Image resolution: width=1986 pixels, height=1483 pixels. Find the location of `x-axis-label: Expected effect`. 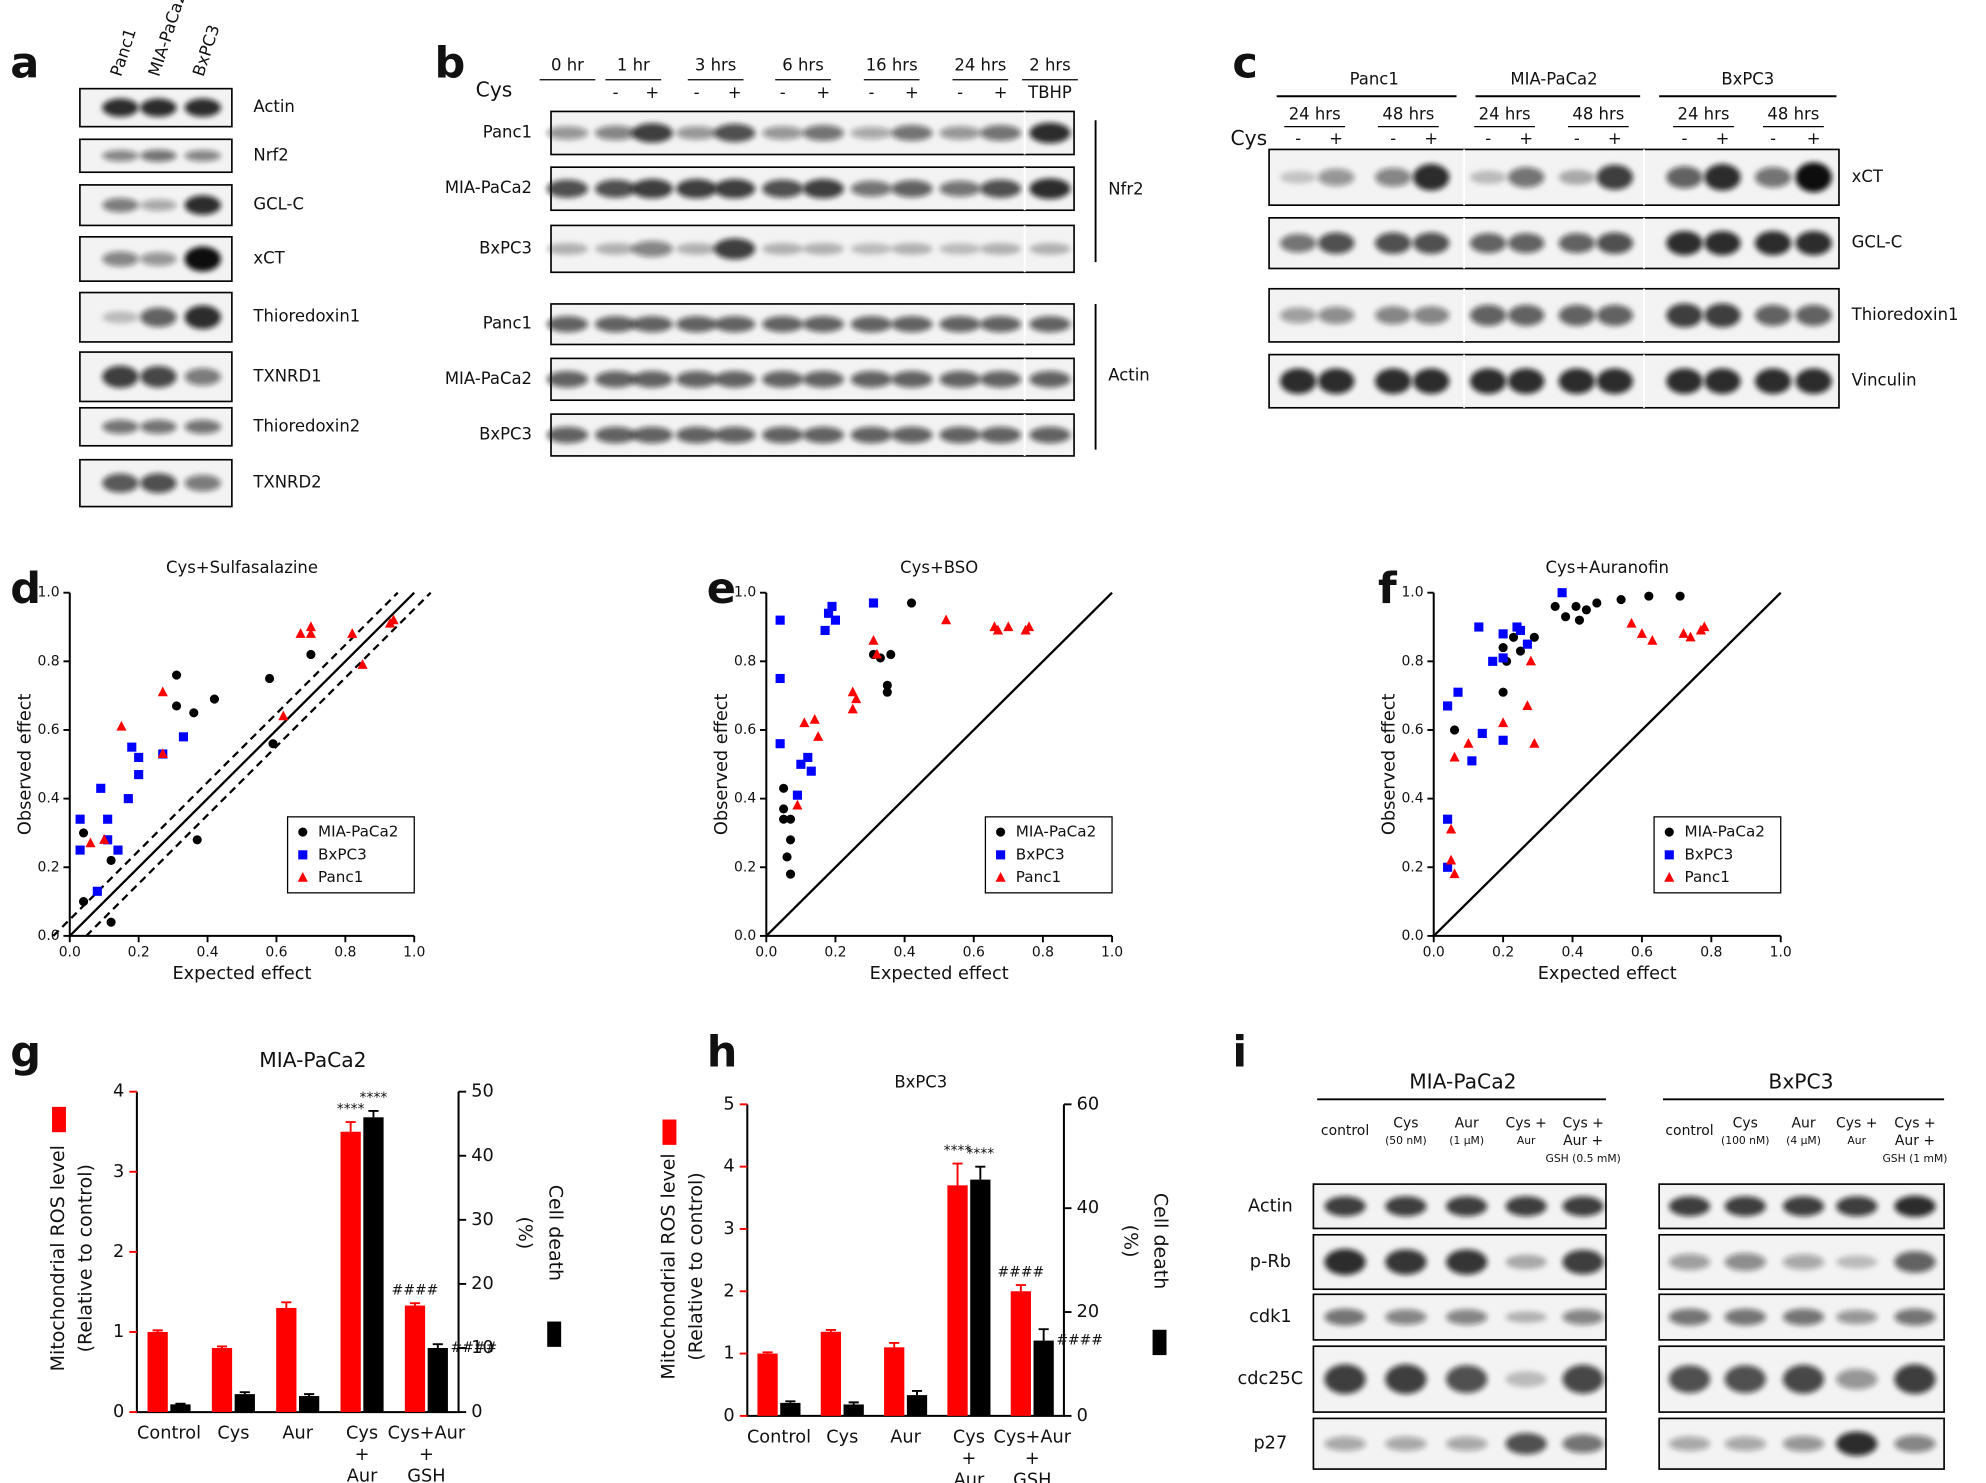

x-axis-label: Expected effect is located at coordinates (242, 974).